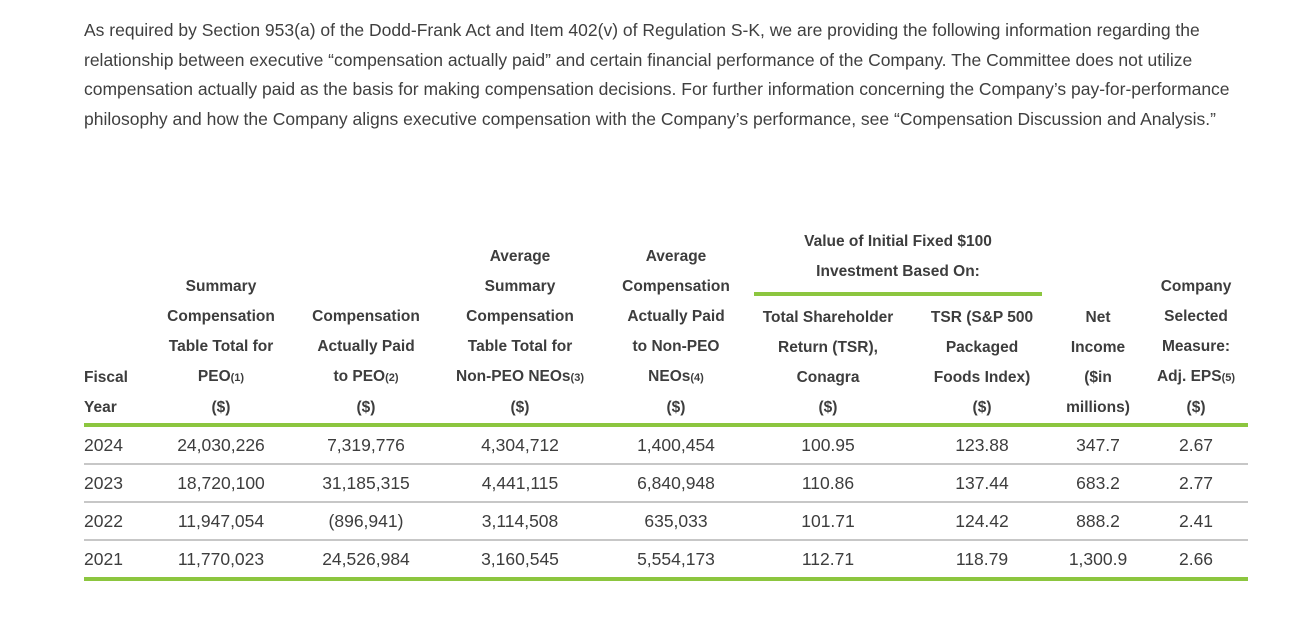 The height and width of the screenshot is (619, 1290). Describe the element at coordinates (520, 561) in the screenshot. I see `cell-average-summary-compensation-non-peo: 3,160,545` at that location.